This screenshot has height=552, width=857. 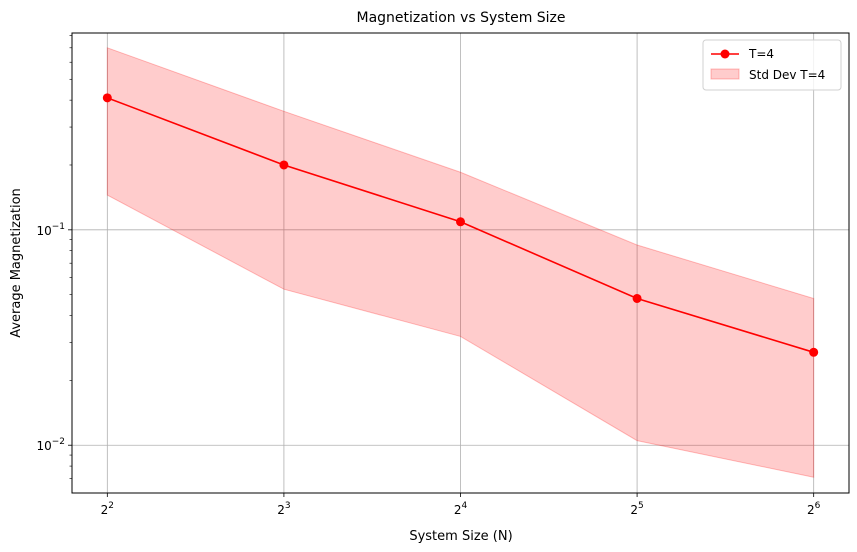 What do you see at coordinates (16, 263) in the screenshot?
I see `y-axis-label: Average Magnetization` at bounding box center [16, 263].